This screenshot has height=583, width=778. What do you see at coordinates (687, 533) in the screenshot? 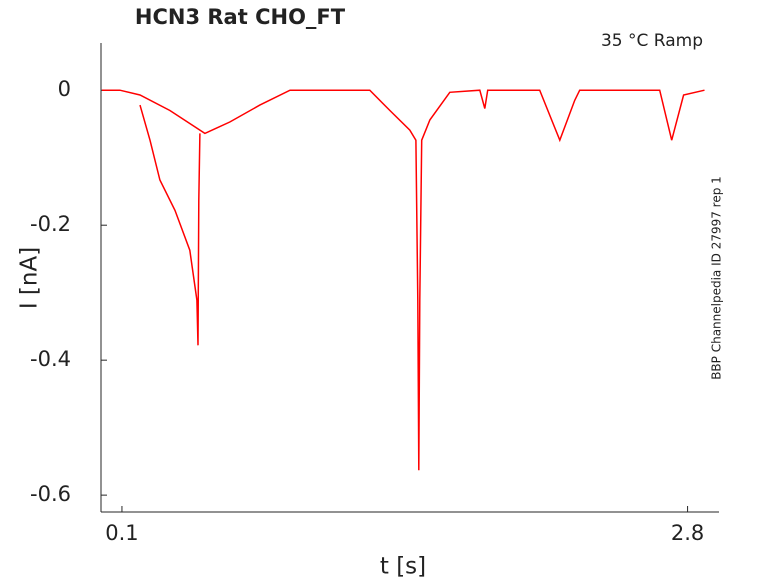
I see `x-tick-label: 2.8` at bounding box center [687, 533].